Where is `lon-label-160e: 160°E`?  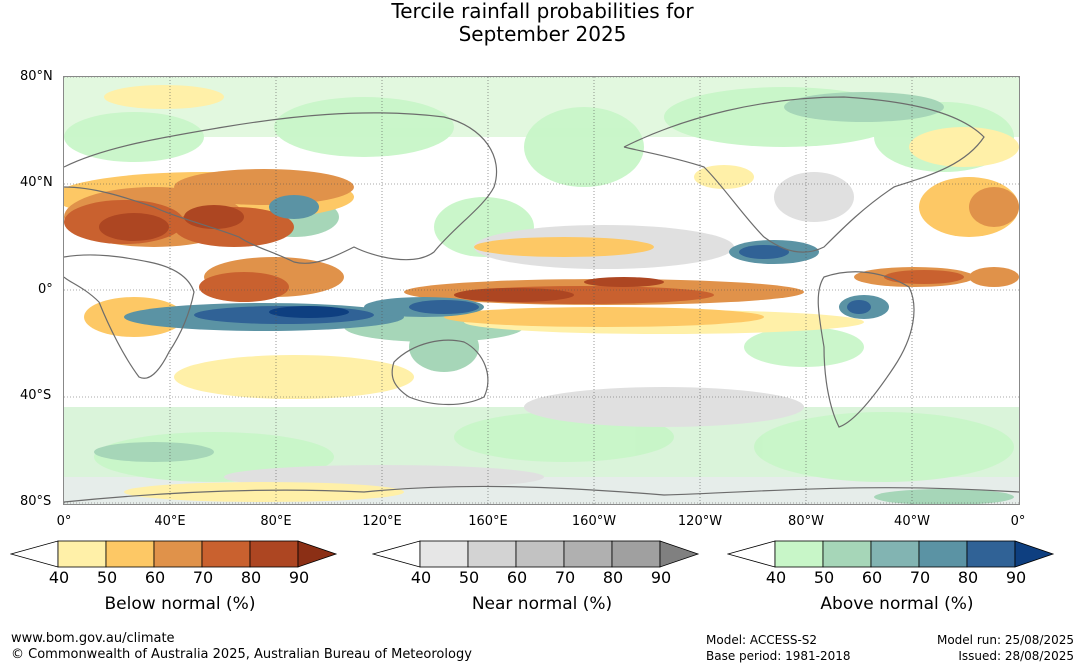 lon-label-160e: 160°E is located at coordinates (488, 521).